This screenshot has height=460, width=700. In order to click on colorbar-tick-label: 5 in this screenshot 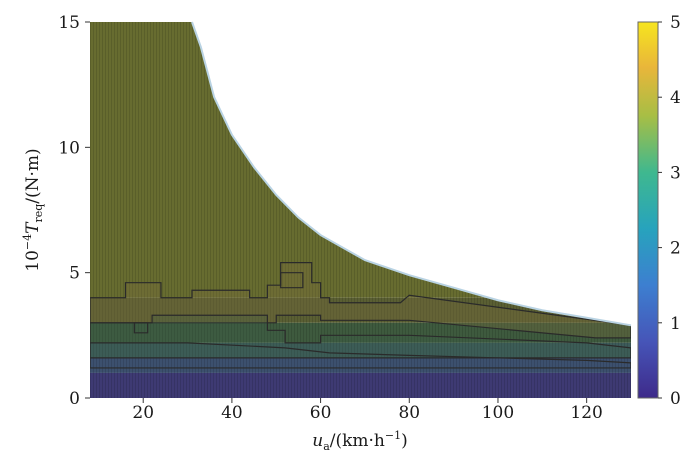, I will do `click(675, 23)`.